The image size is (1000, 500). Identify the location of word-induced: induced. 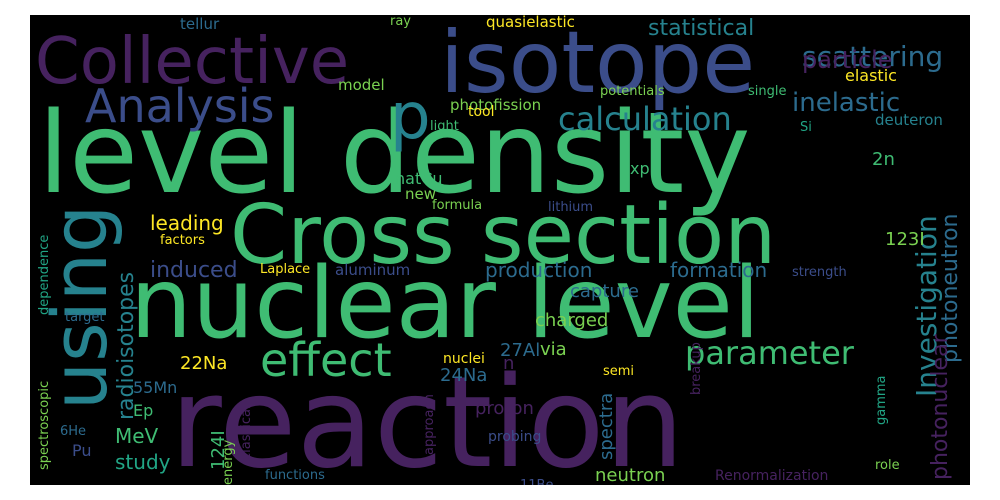
(194, 270).